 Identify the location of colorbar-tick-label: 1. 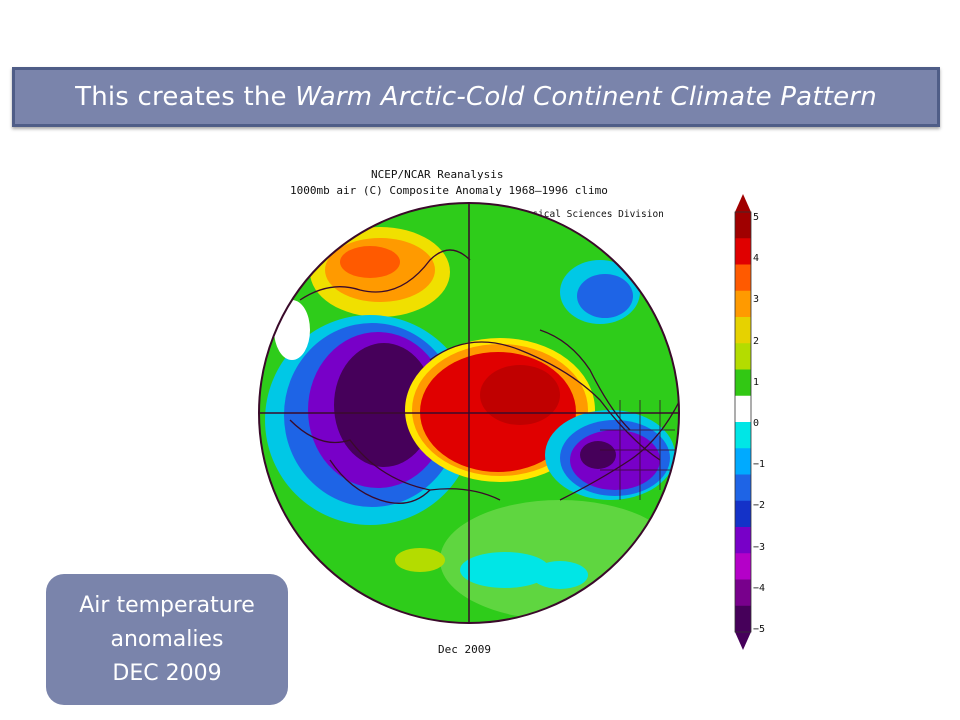
(756, 382).